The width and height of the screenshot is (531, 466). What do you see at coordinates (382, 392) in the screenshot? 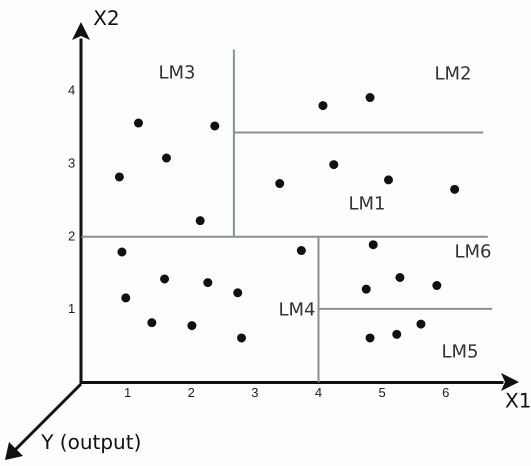
I see `x-tick-label: 5` at bounding box center [382, 392].